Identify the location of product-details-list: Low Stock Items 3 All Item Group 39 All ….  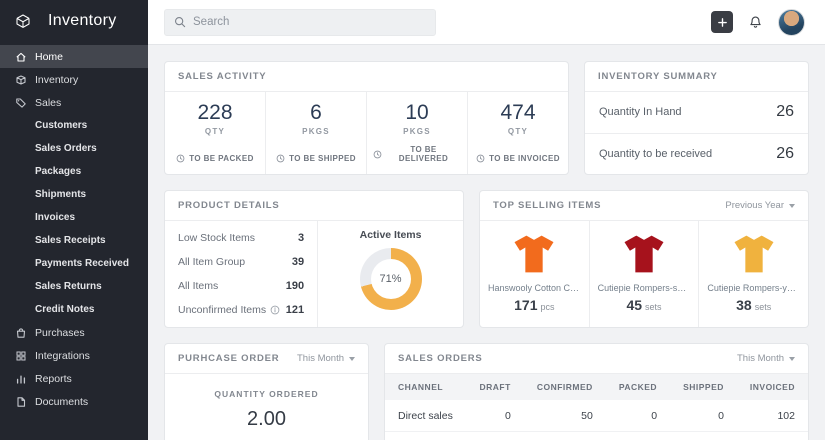
(241, 274).